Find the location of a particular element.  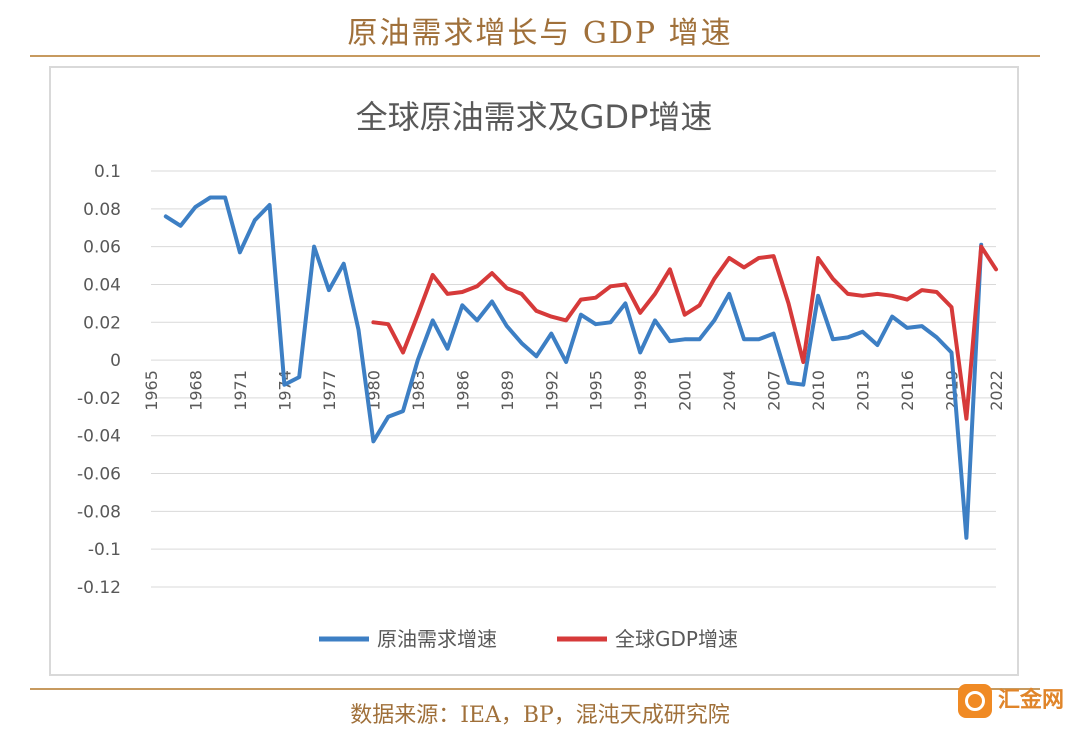

series-line is located at coordinates (684, 332).